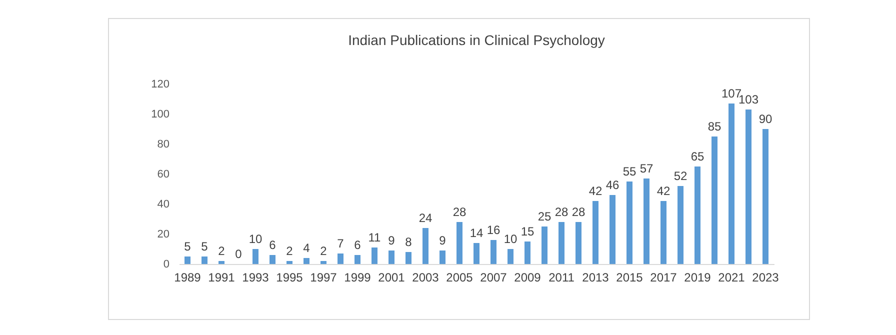  Describe the element at coordinates (681, 176) in the screenshot. I see `data-label: 52` at that location.